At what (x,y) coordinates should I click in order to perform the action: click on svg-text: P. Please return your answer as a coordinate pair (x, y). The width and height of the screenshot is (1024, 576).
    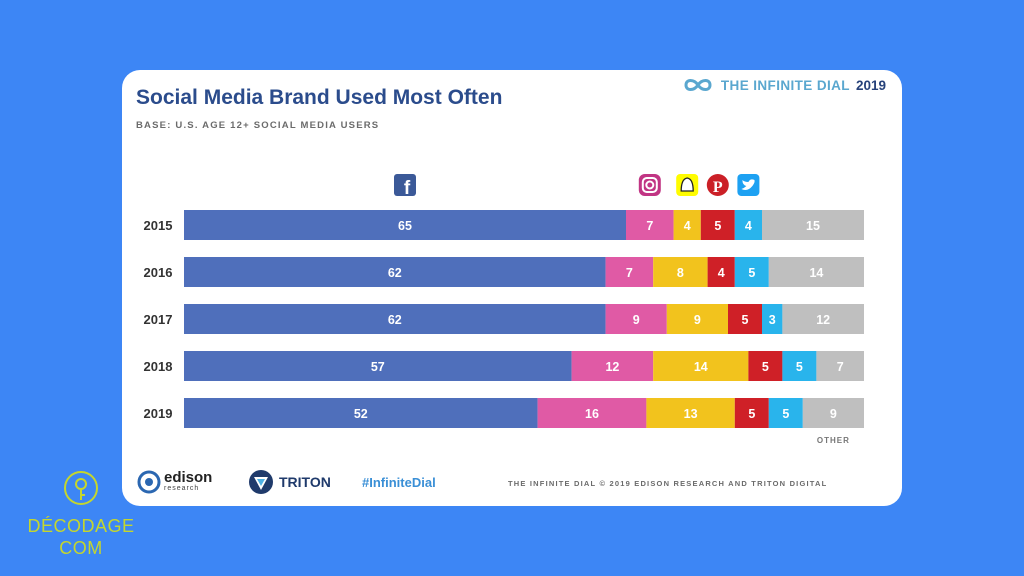
    Looking at the image, I should click on (718, 187).